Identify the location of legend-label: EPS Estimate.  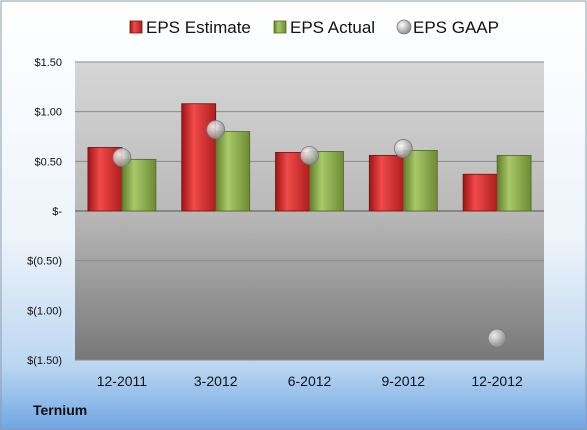
(198, 27).